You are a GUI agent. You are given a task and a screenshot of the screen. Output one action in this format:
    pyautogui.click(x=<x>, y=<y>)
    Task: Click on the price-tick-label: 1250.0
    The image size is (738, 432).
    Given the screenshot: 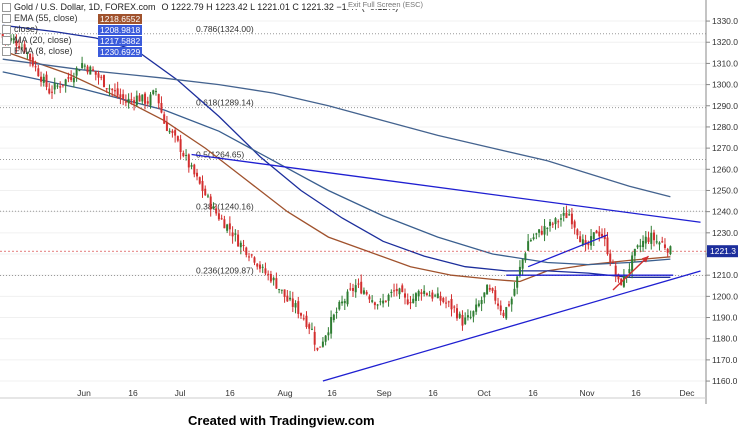 What is the action you would take?
    pyautogui.click(x=725, y=190)
    